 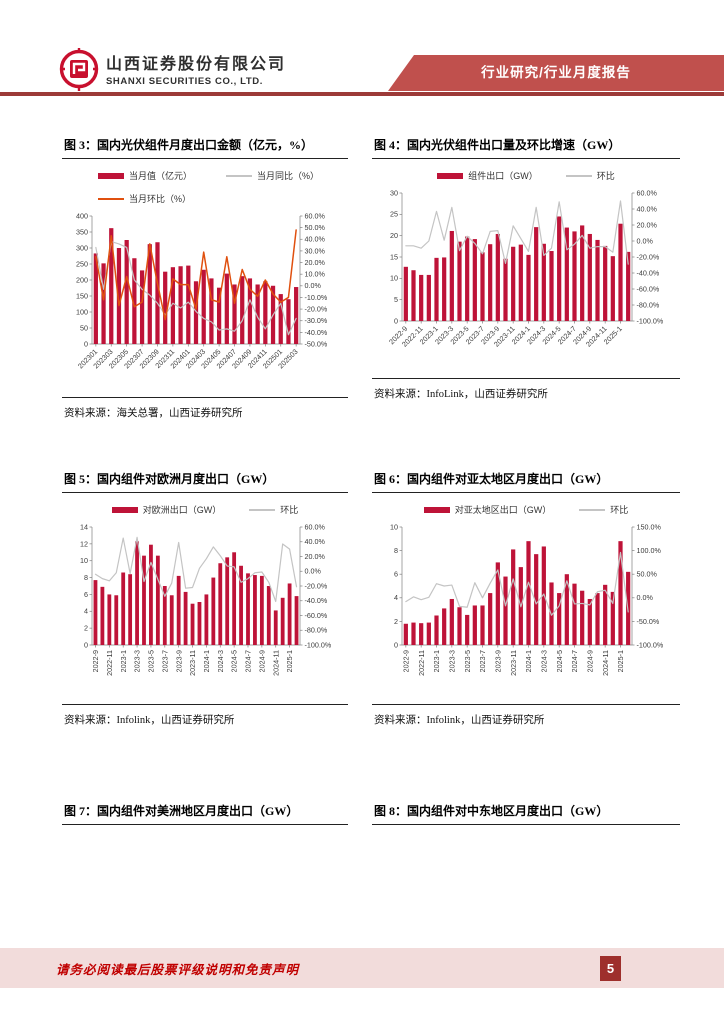 What do you see at coordinates (161, 176) in the screenshot?
I see `legend-label: 当月值（亿元）` at bounding box center [161, 176].